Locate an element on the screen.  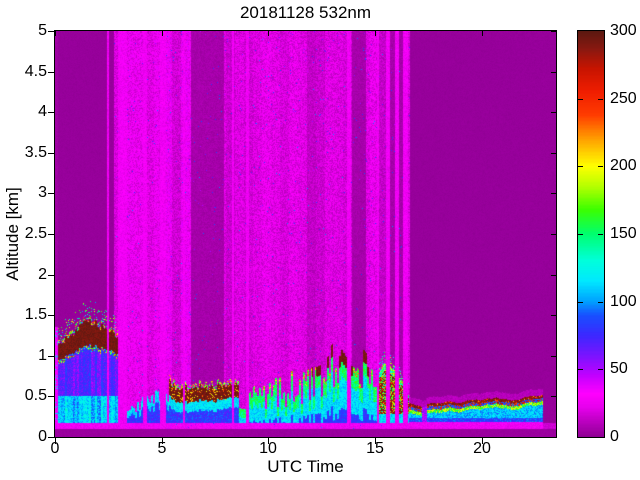
x-tick-label: 15 is located at coordinates (375, 448).